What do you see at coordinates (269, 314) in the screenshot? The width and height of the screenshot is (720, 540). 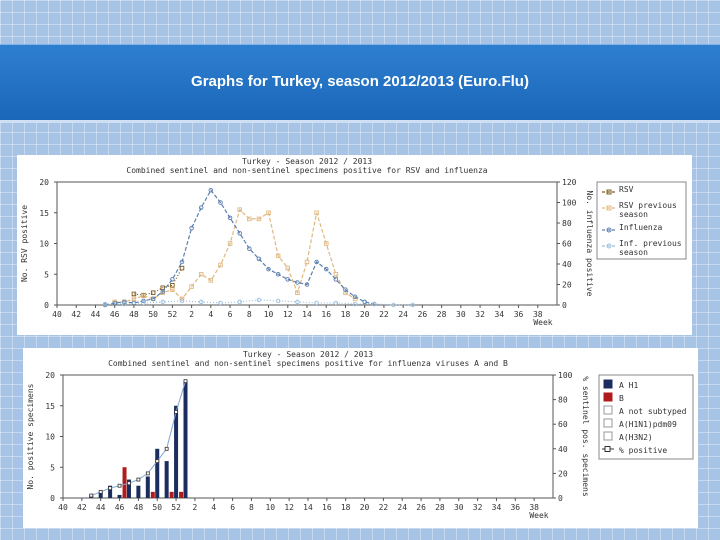 I see `x-tick-label: 10` at bounding box center [269, 314].